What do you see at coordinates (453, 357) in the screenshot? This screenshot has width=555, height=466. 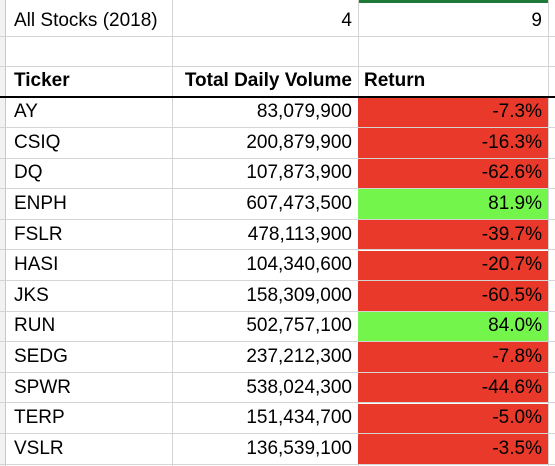 I see `return-cell: -7.8%` at bounding box center [453, 357].